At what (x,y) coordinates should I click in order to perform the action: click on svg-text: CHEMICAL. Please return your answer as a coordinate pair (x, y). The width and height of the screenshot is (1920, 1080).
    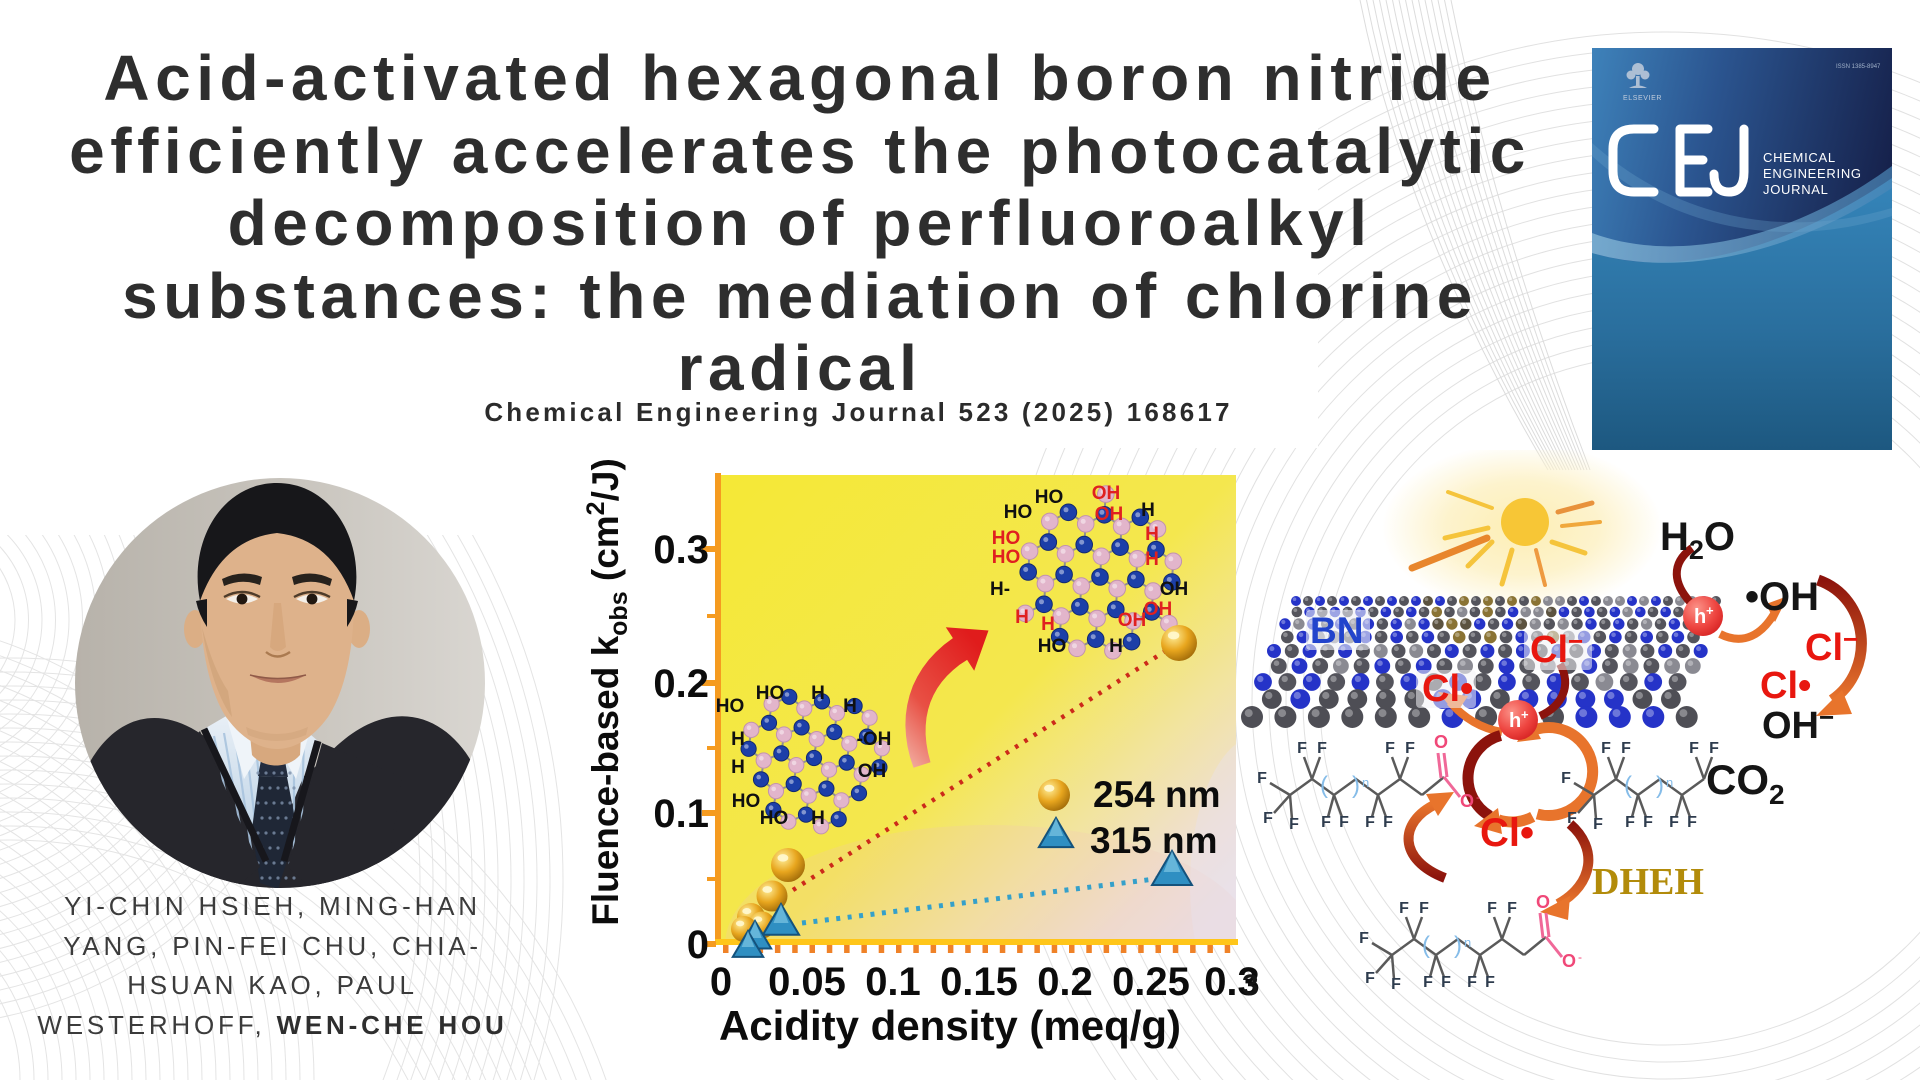
    Looking at the image, I should click on (1799, 157).